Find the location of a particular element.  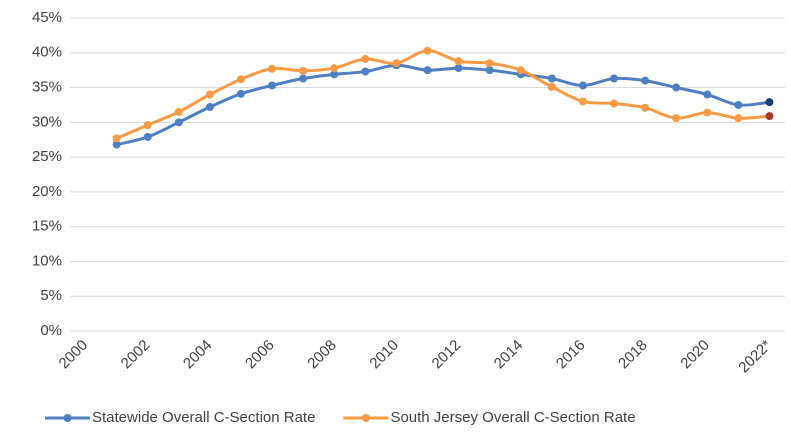

legend-label: South Jersey Overall C-Section Rate is located at coordinates (512, 417).